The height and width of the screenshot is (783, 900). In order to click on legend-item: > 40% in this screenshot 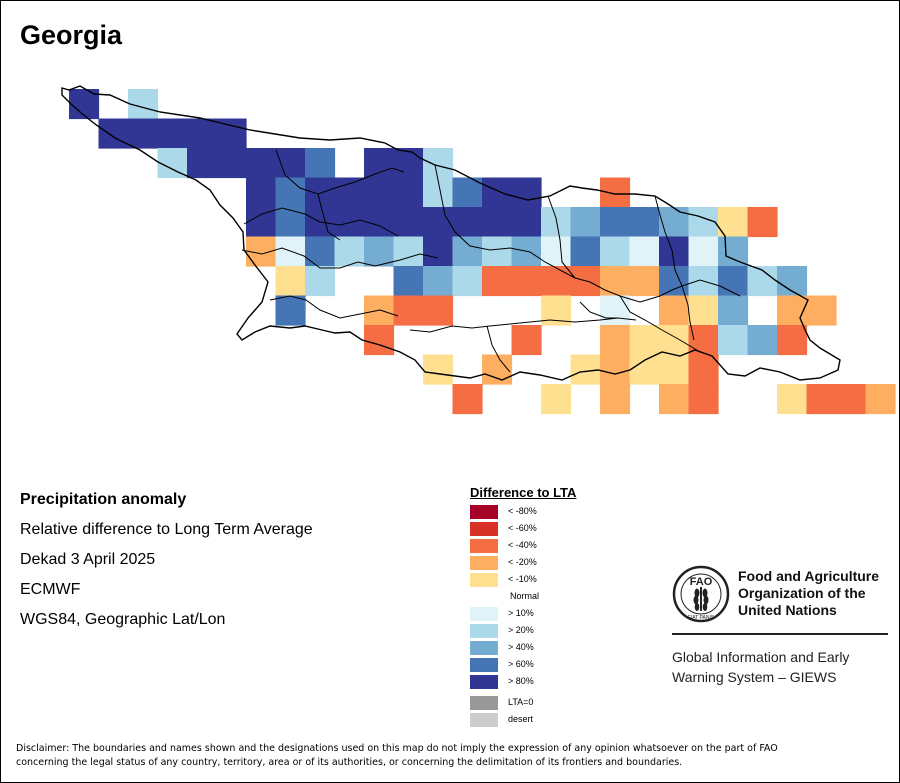, I will do `click(523, 648)`.